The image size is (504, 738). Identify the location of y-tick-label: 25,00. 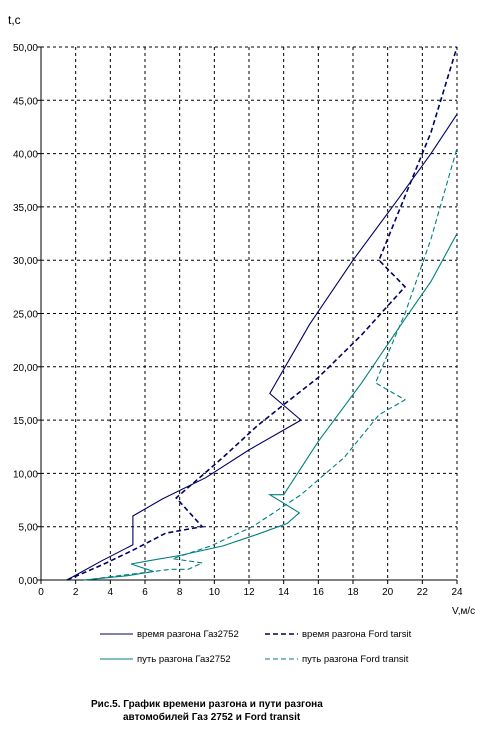
(25, 315).